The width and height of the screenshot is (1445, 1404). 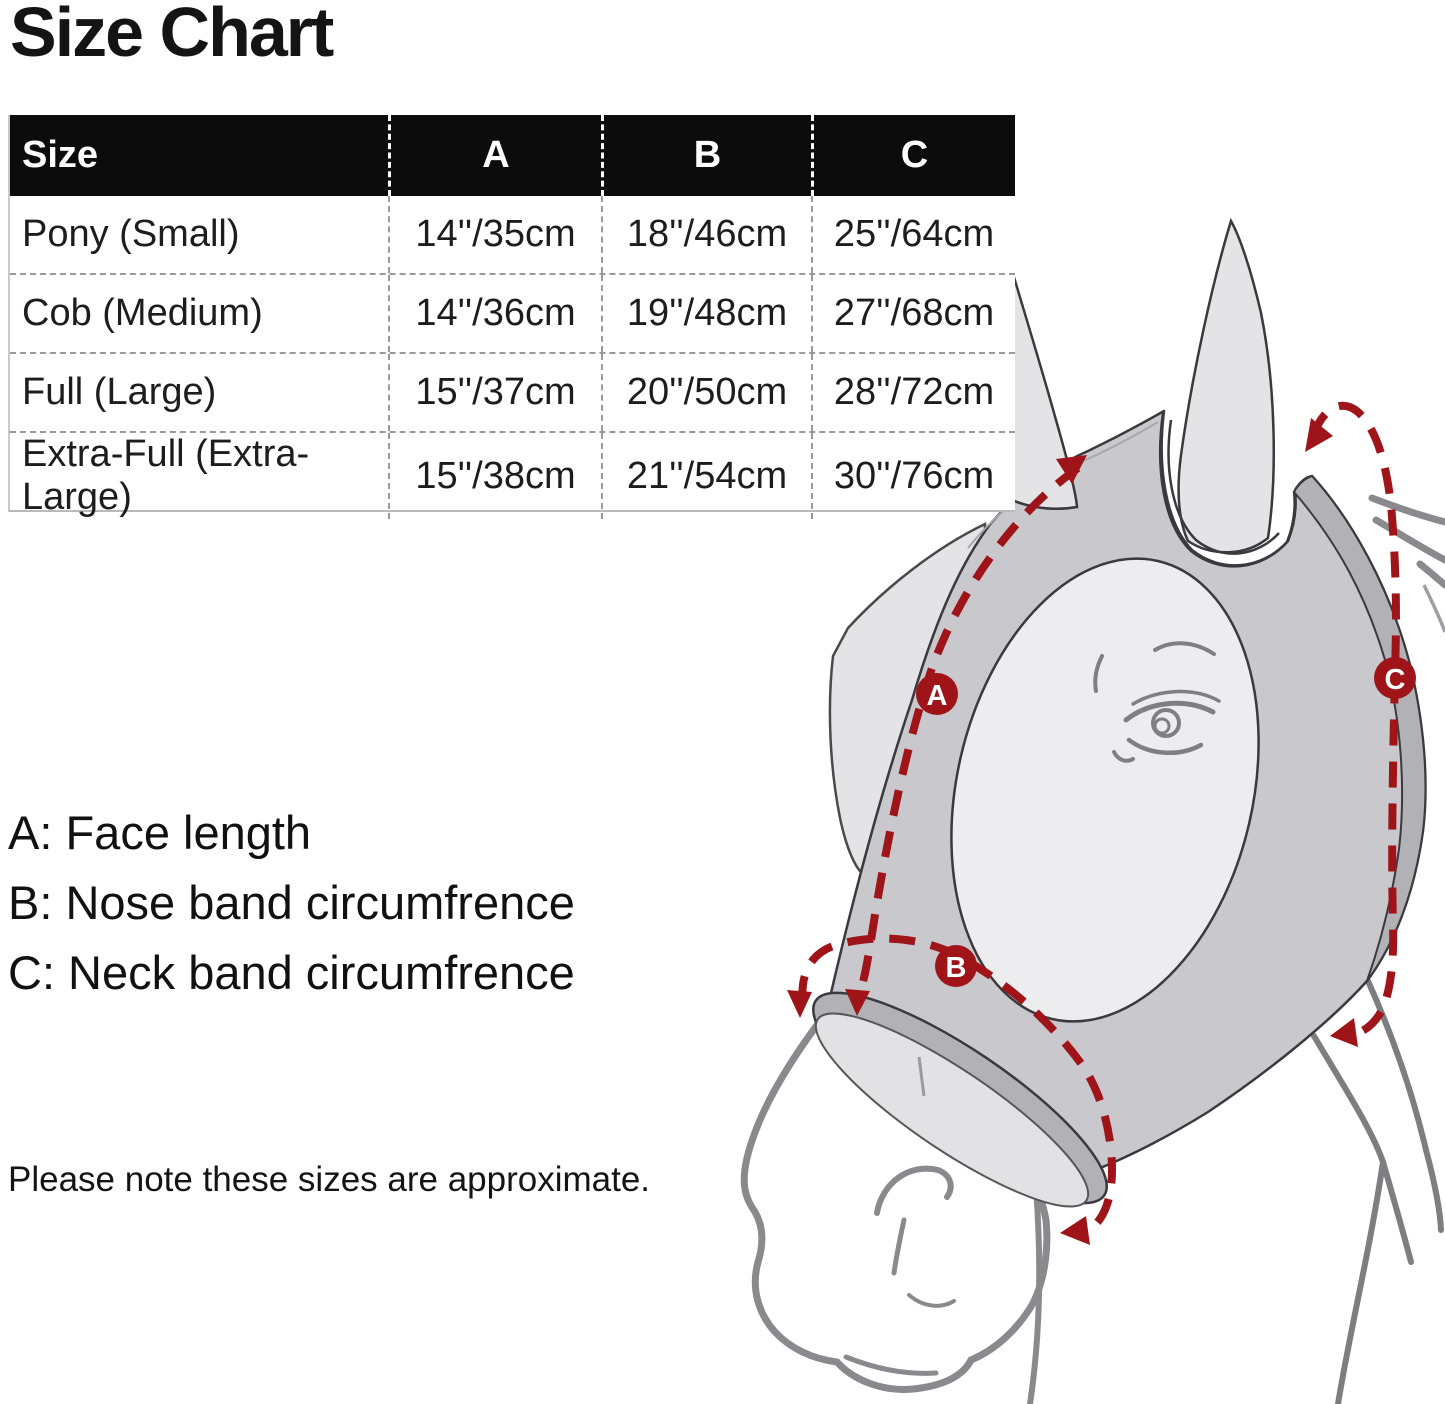 I want to click on measure-cell-c: 28''/72cm, so click(x=913, y=392).